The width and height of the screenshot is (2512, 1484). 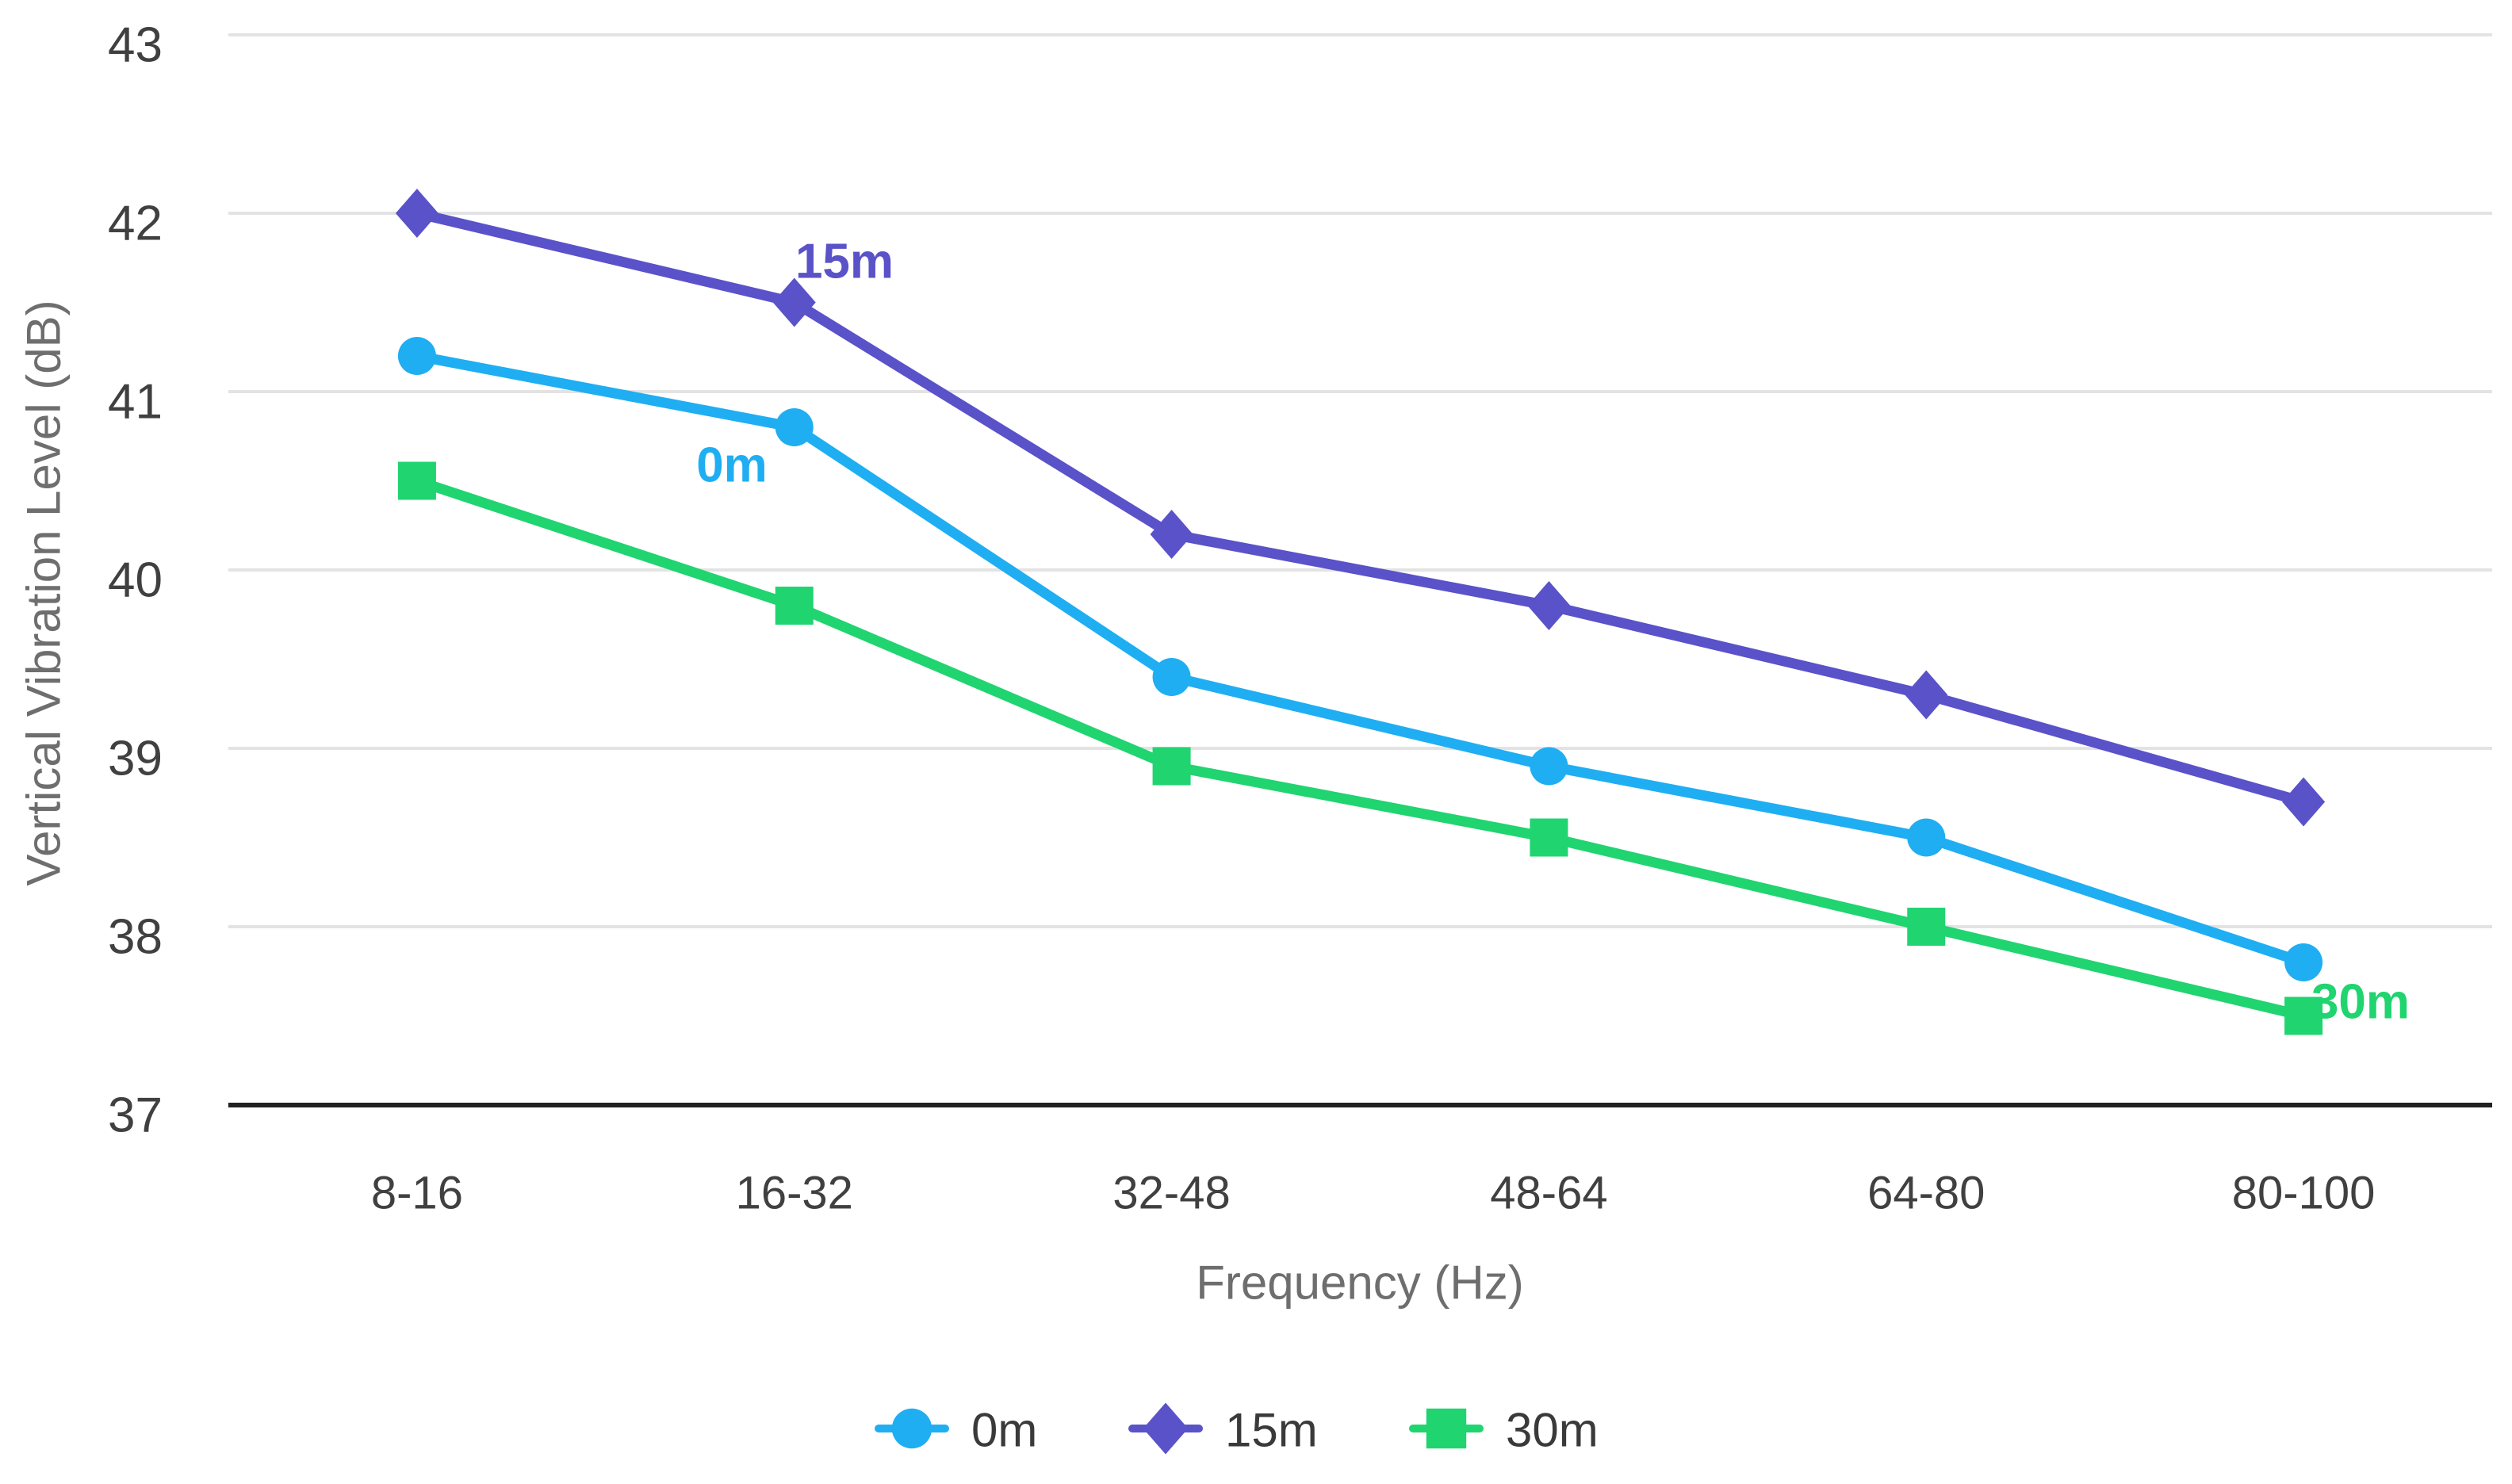 I want to click on x-tick-label: 64-80, so click(x=1926, y=1193).